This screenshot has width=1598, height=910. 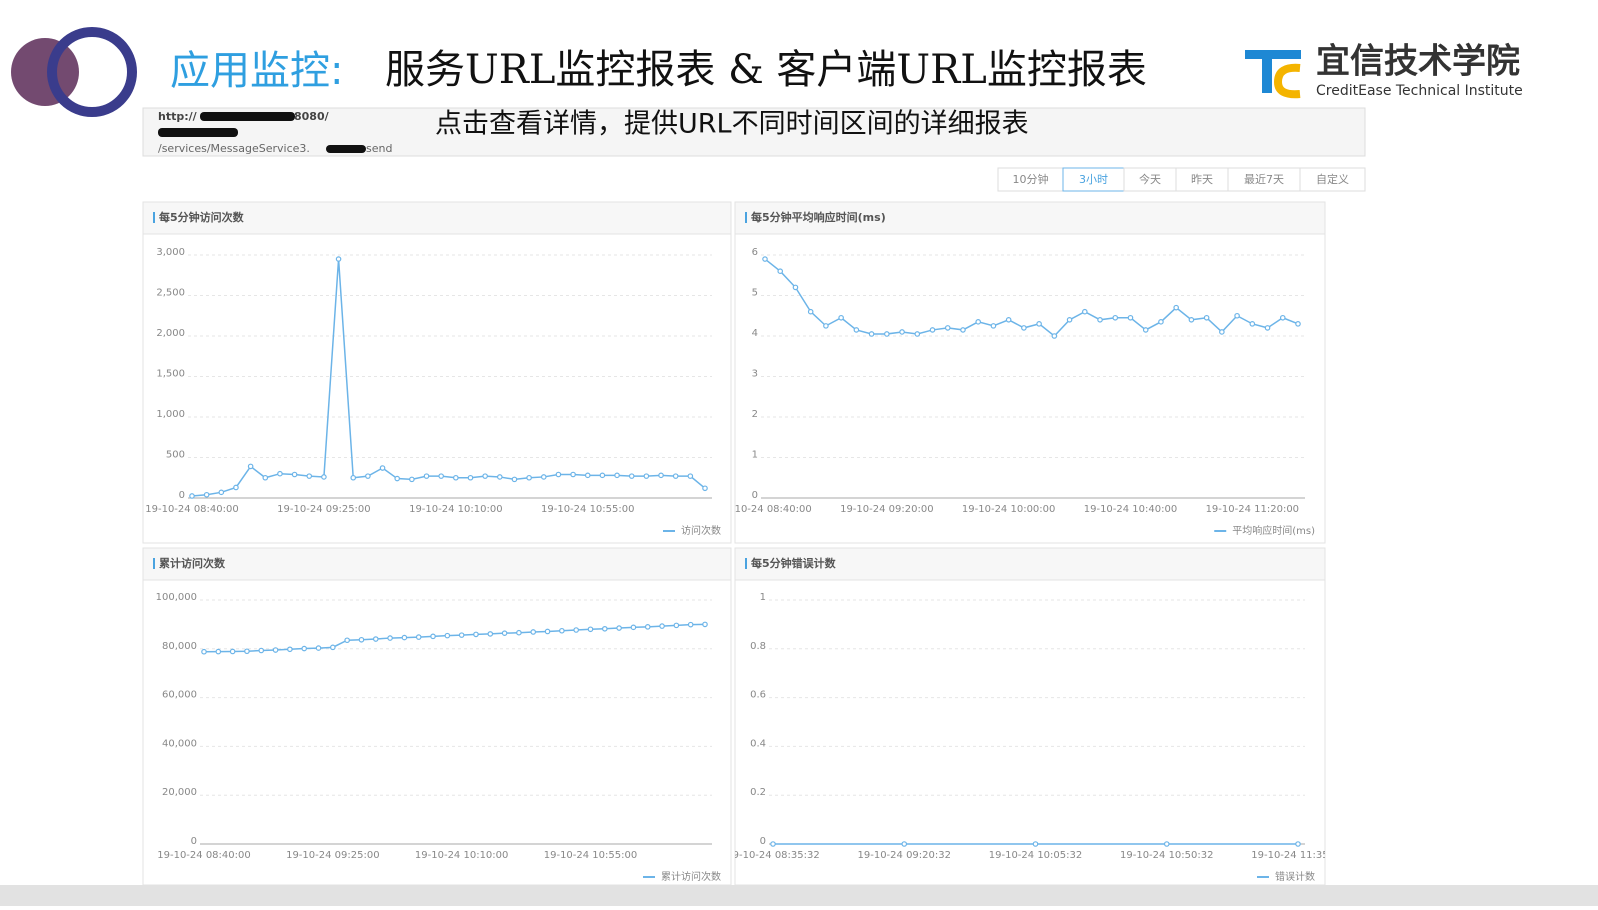 I want to click on range-button-label: 3小时, so click(x=1093, y=179).